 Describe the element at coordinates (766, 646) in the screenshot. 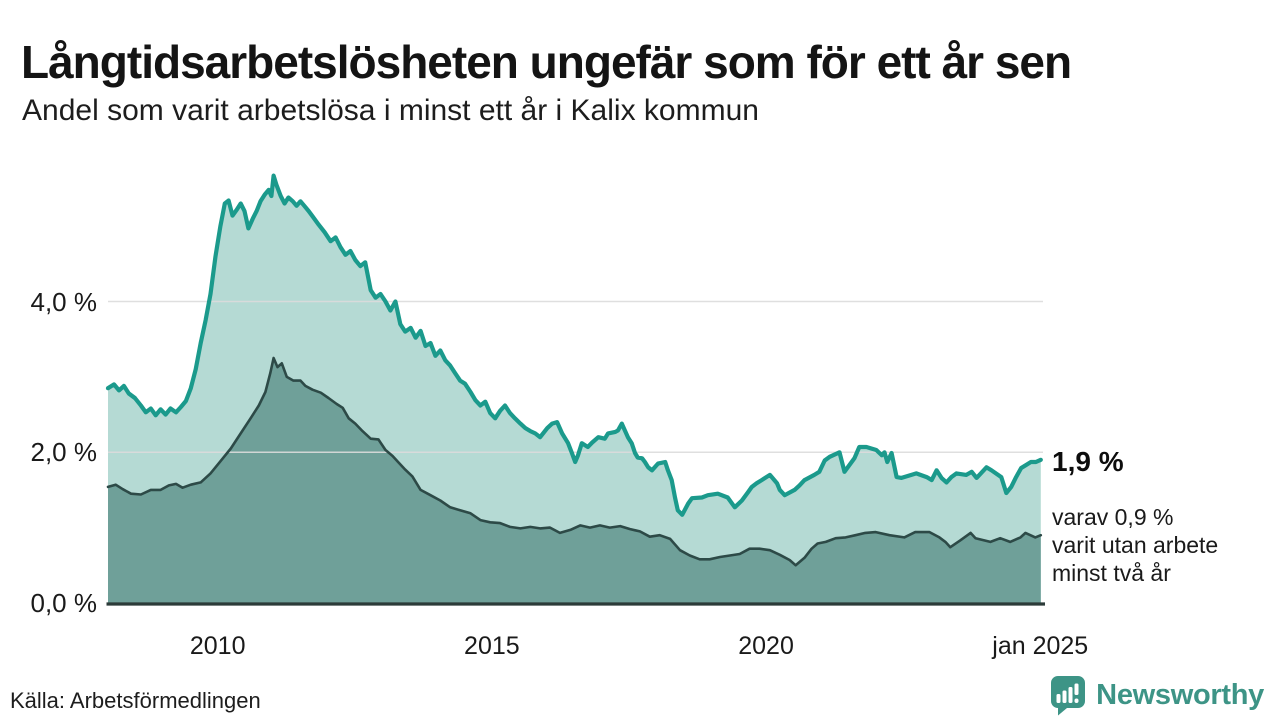

I see `x-tick-label: 2020` at that location.